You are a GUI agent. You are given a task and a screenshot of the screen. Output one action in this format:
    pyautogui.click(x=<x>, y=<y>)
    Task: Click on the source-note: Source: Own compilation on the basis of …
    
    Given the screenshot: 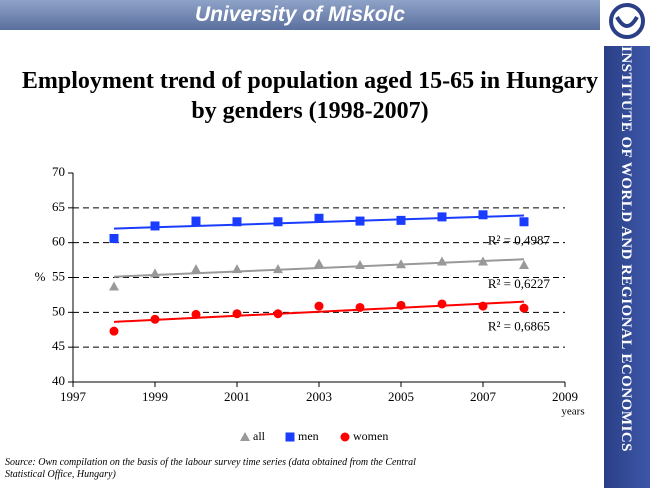 What is the action you would take?
    pyautogui.click(x=210, y=468)
    